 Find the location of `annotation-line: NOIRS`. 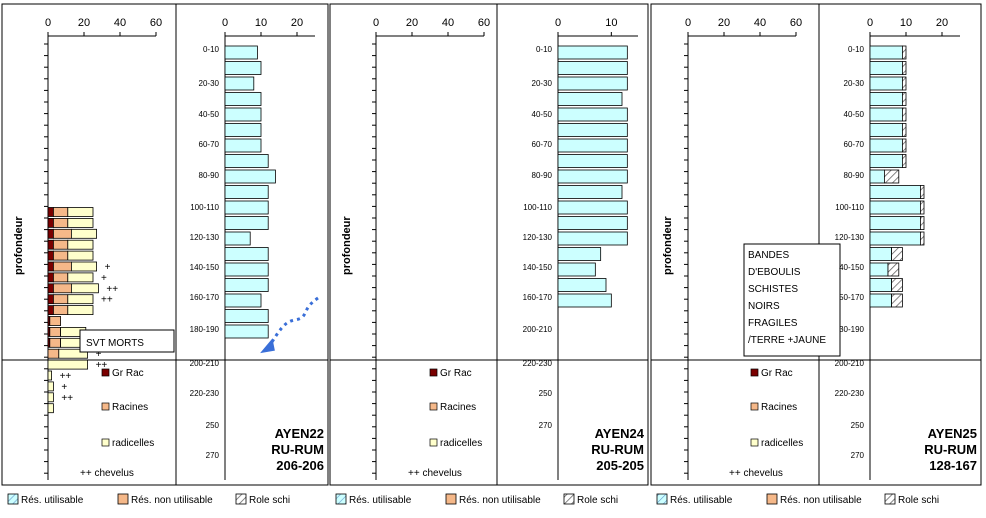

annotation-line: NOIRS is located at coordinates (764, 306).